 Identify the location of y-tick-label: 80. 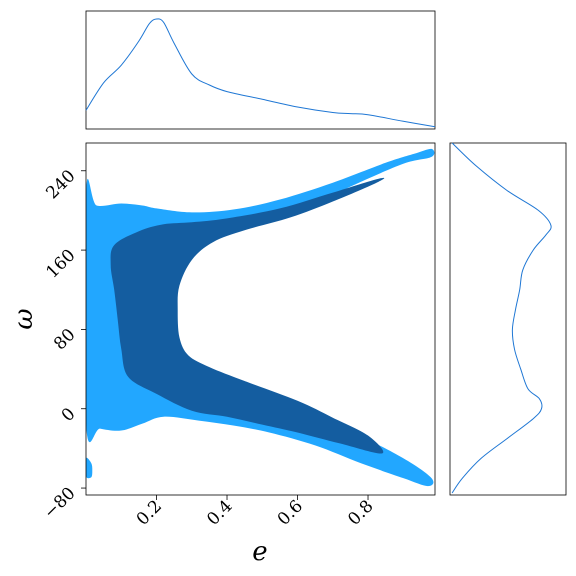
(64, 339).